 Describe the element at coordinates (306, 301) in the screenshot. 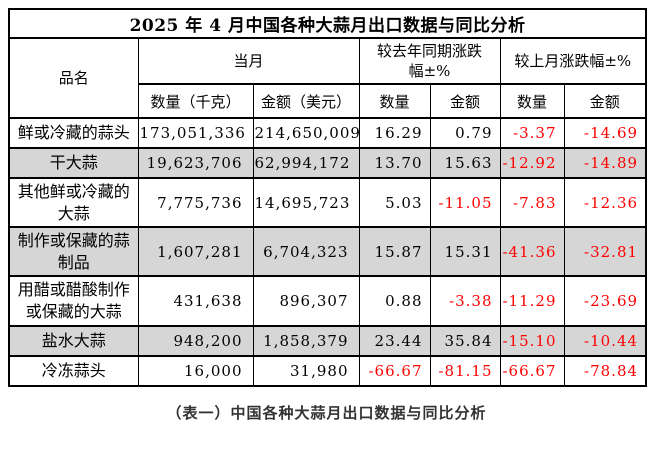

I see `amount-usd-cell: 896,307` at that location.